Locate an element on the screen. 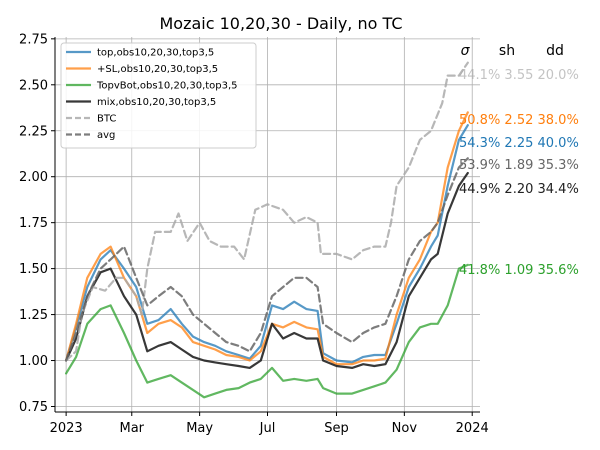 Image resolution: width=600 pixels, height=450 pixels. legend-label-4: BTC is located at coordinates (106, 119).